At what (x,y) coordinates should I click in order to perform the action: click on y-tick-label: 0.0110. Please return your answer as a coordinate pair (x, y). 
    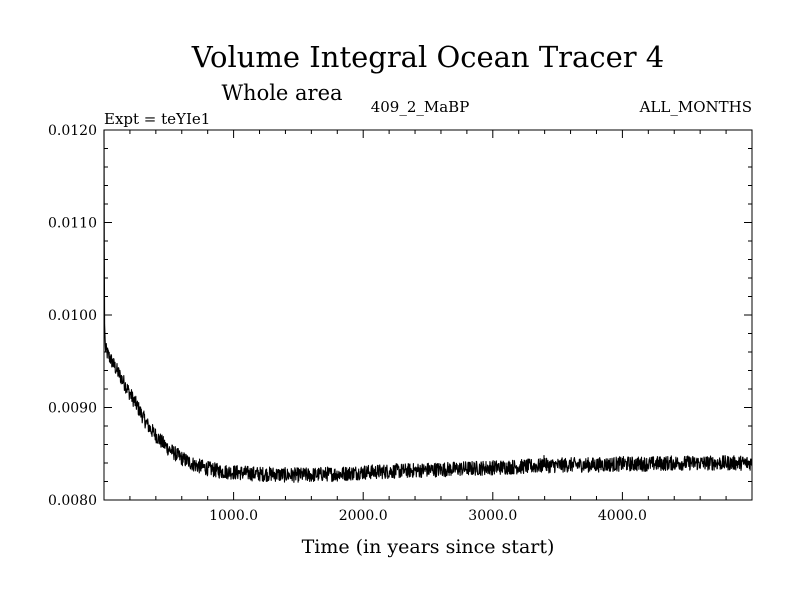
    Looking at the image, I should click on (72, 224).